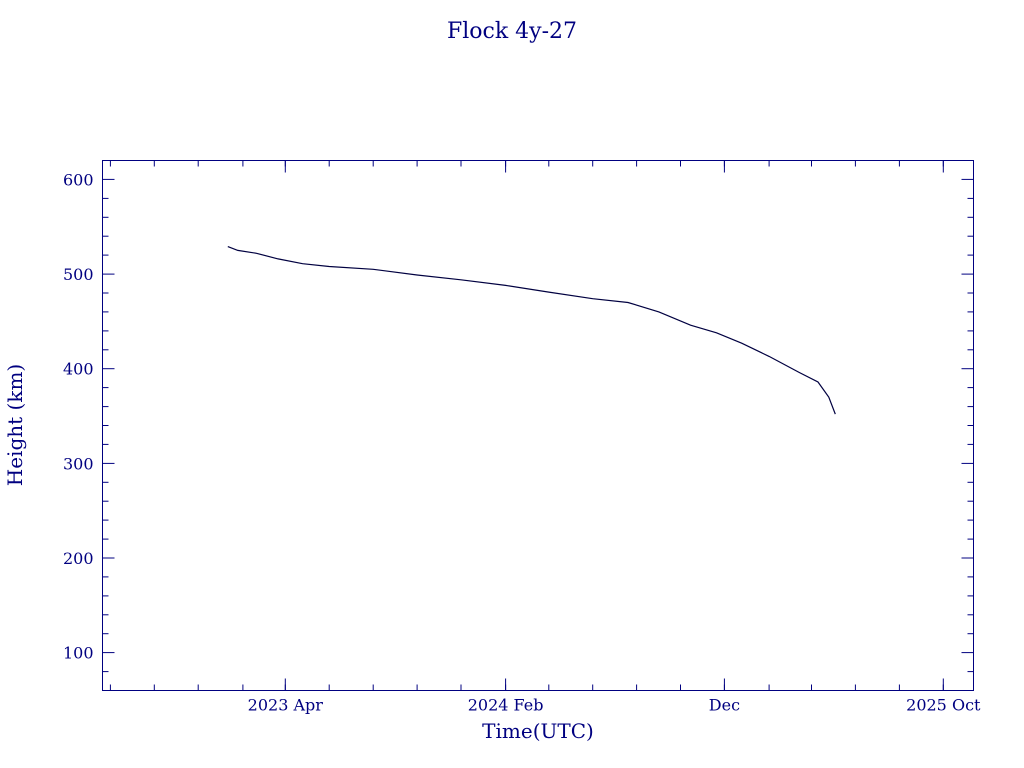 The image size is (1024, 768). I want to click on x-tick-label: 2024 Feb, so click(506, 705).